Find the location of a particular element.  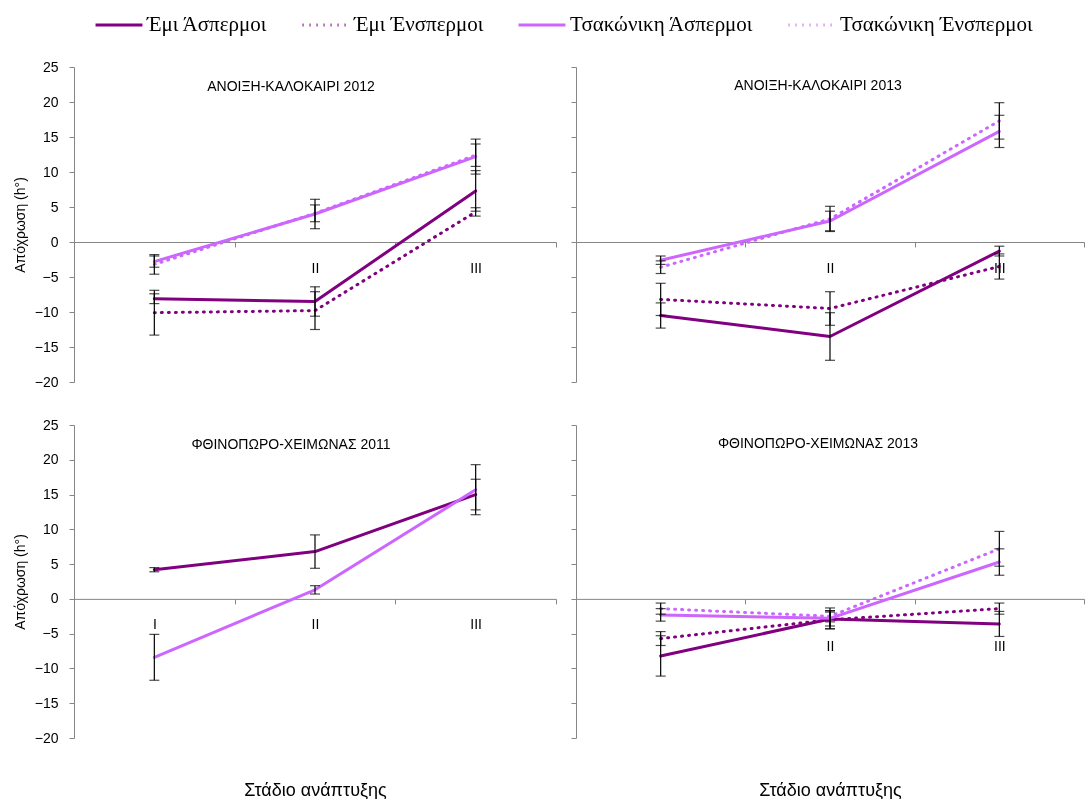

legend-label: Έμι Άσπερμοι is located at coordinates (206, 24).